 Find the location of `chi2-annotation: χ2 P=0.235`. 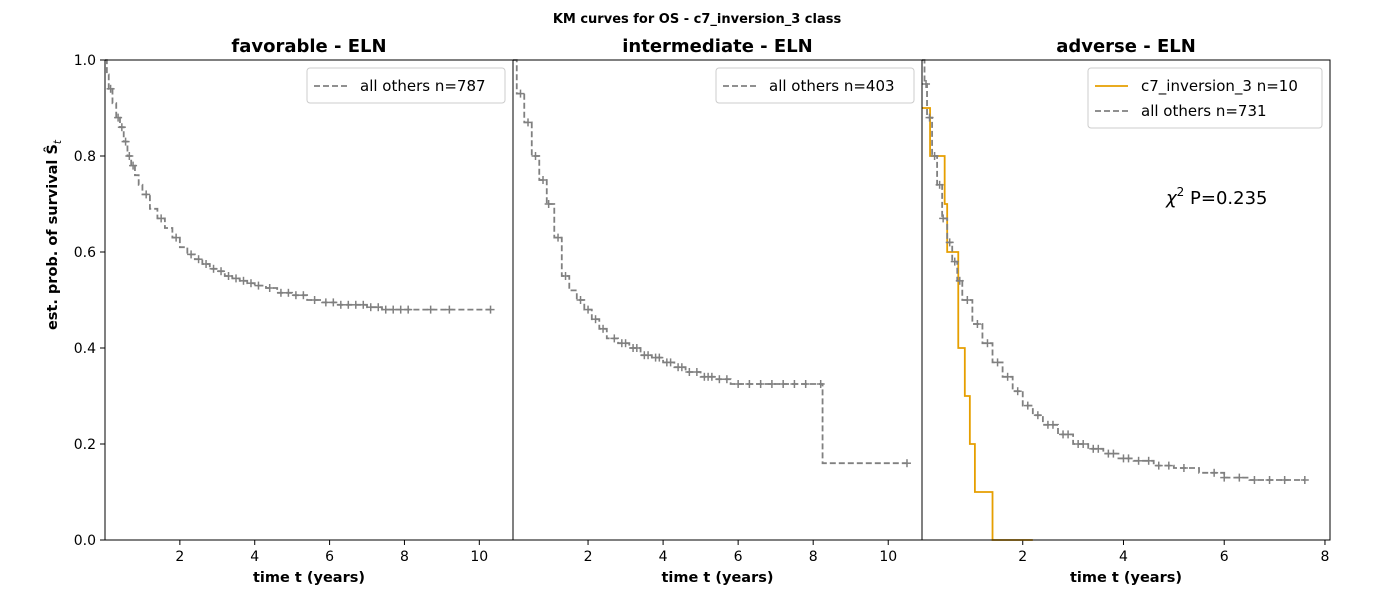

chi2-annotation: χ2 P=0.235 is located at coordinates (1216, 197).